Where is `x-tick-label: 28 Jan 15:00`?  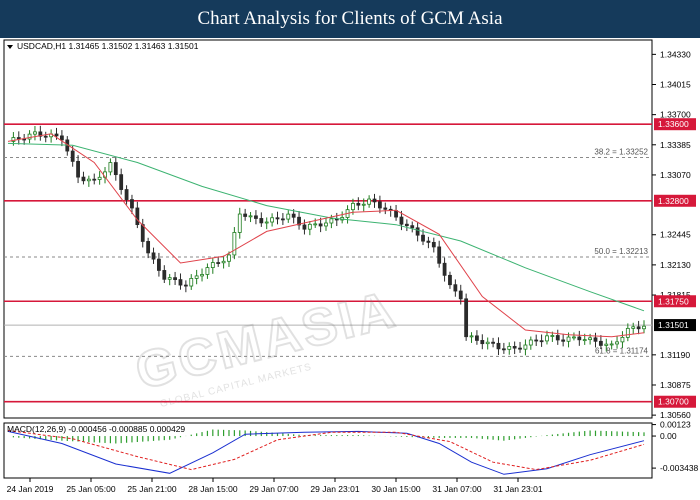
x-tick-label: 28 Jan 15:00 is located at coordinates (212, 489).